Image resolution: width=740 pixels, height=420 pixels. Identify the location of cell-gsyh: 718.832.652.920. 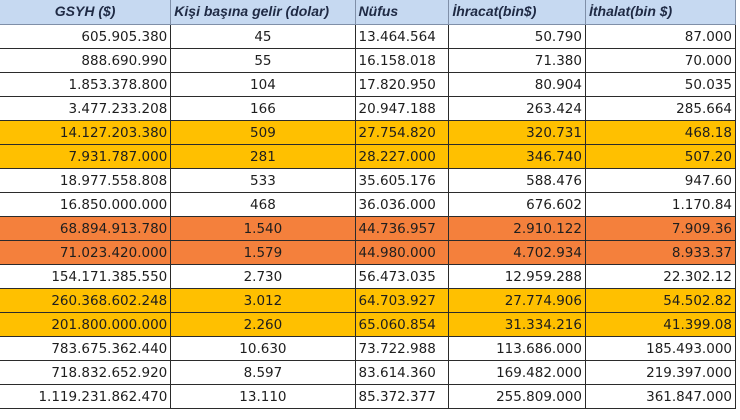
(86, 372).